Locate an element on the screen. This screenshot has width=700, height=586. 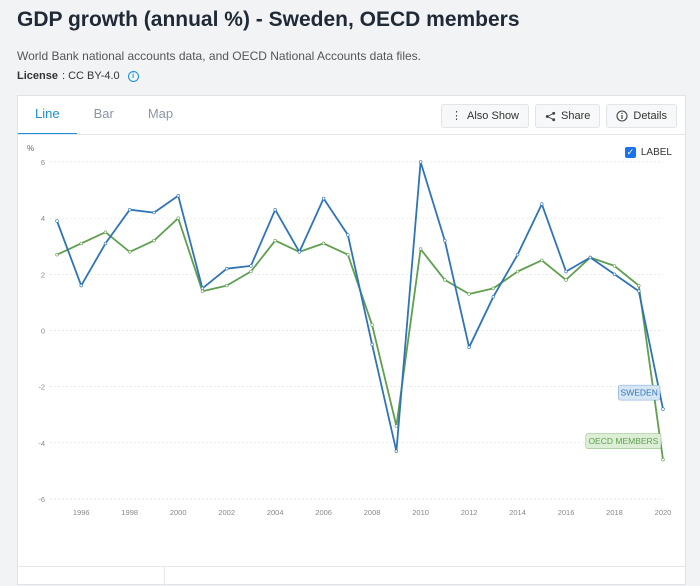
chart-toolbar: ⋮ Also Show Share Details is located at coordinates (559, 116).